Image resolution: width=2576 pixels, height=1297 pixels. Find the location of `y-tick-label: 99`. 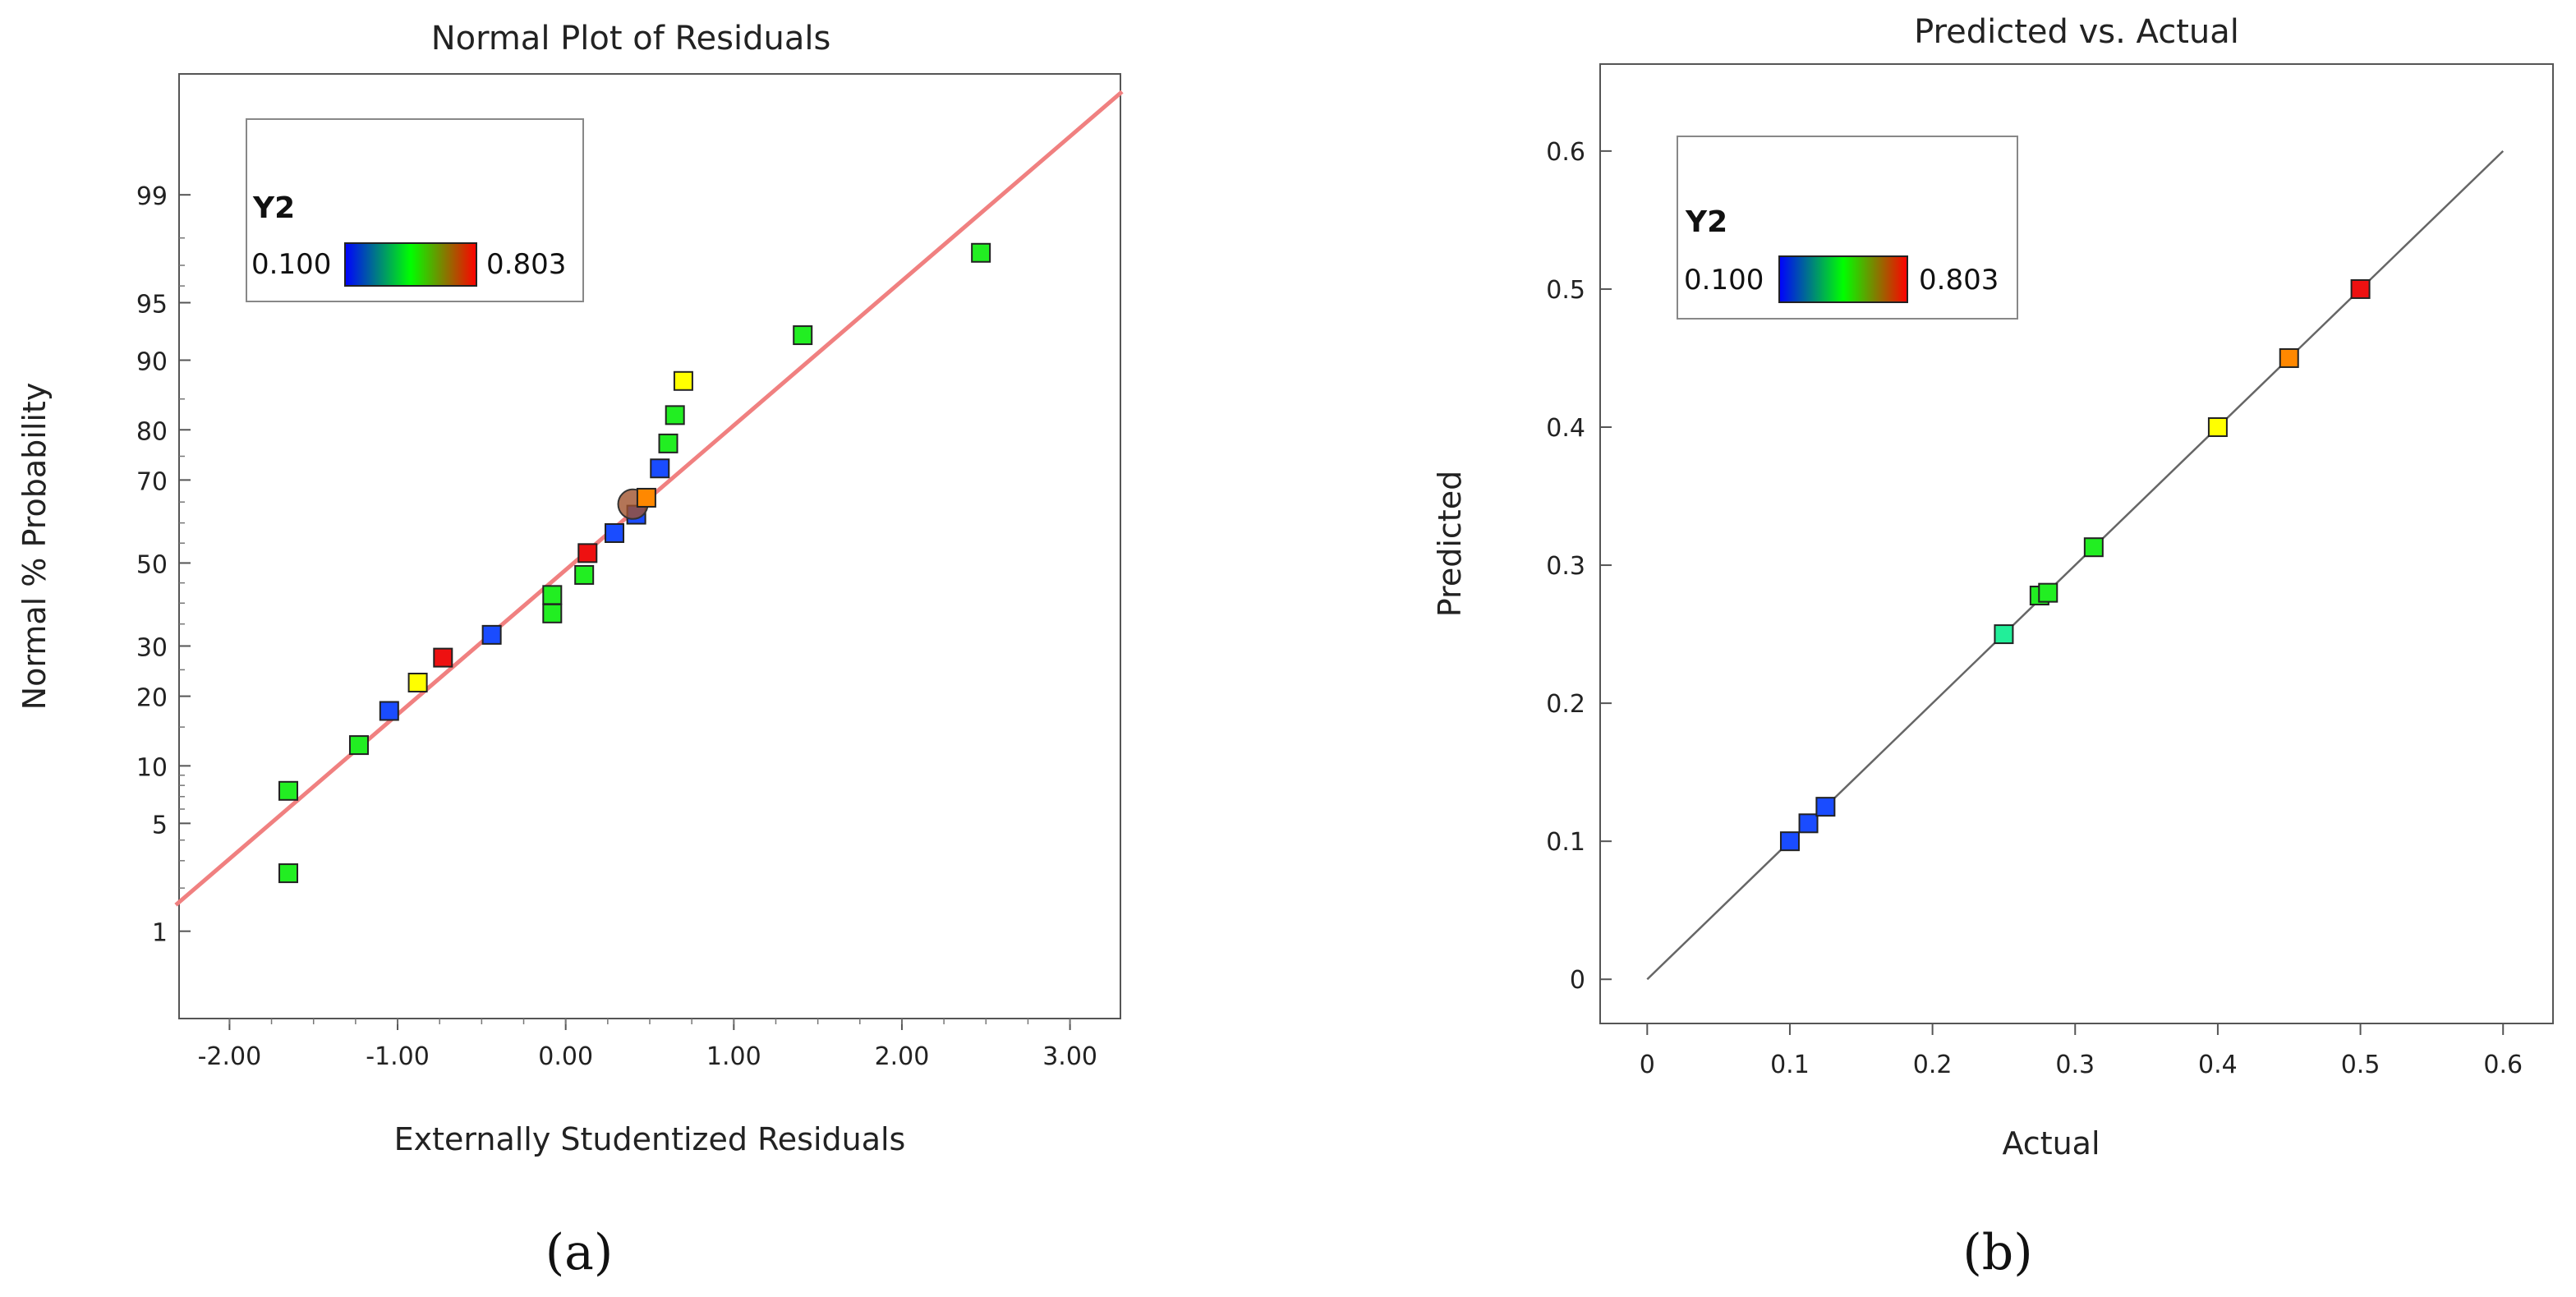

y-tick-label: 99 is located at coordinates (152, 196).